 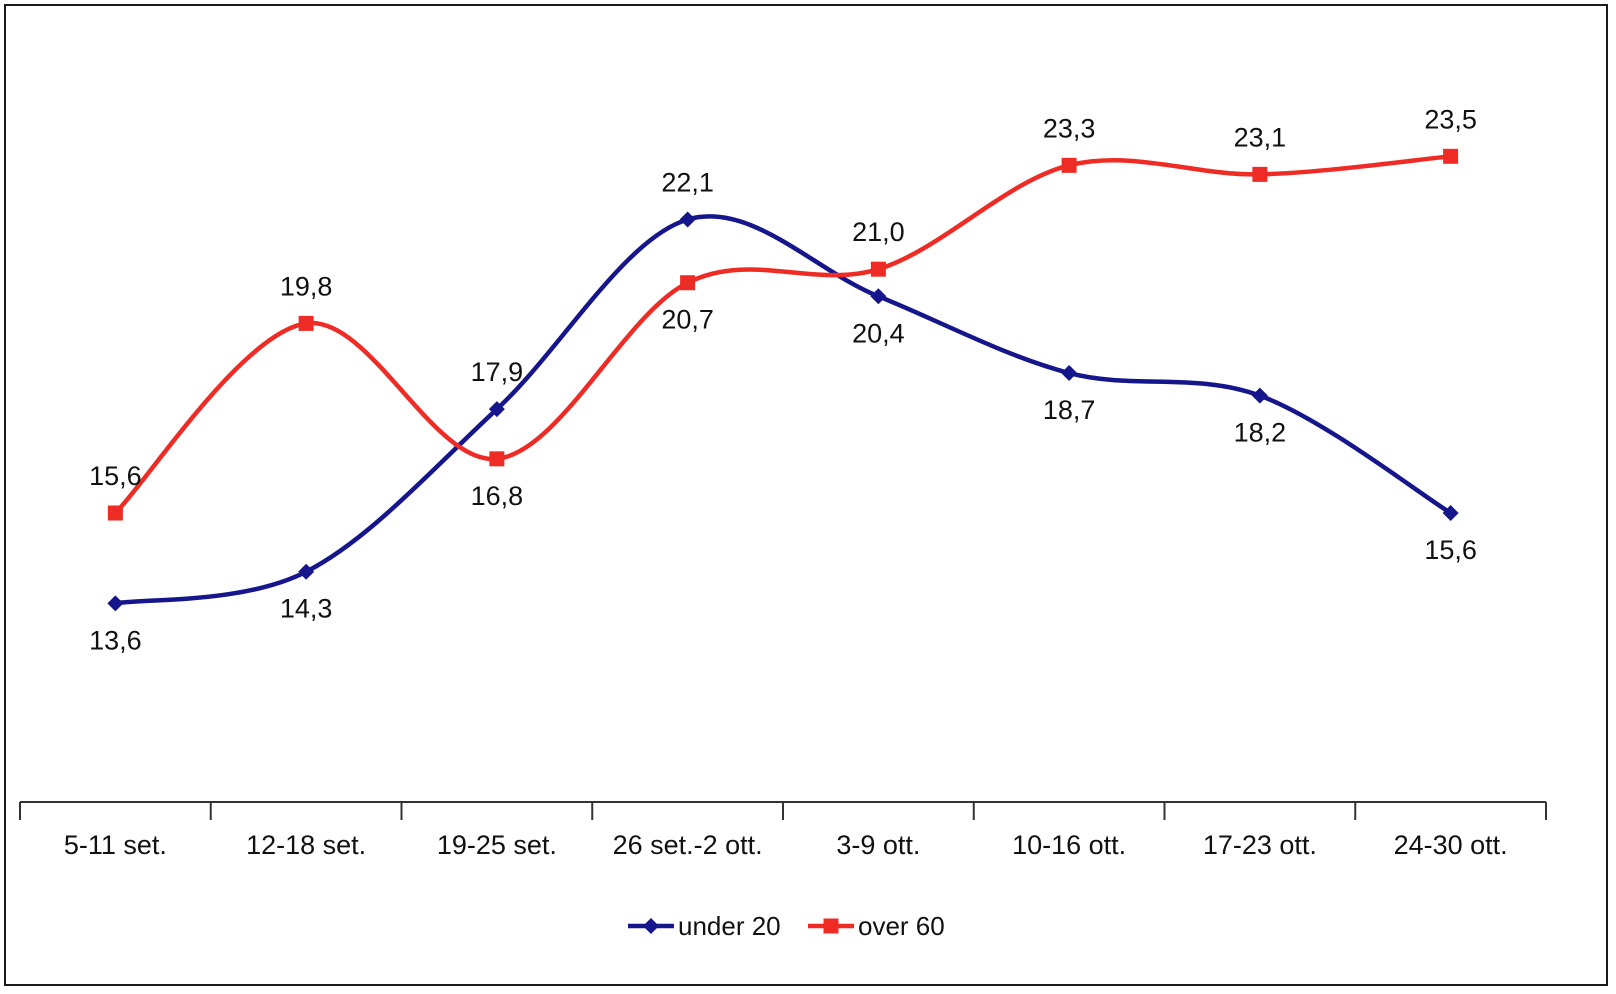 I want to click on data-label: 22,1, so click(x=687, y=183).